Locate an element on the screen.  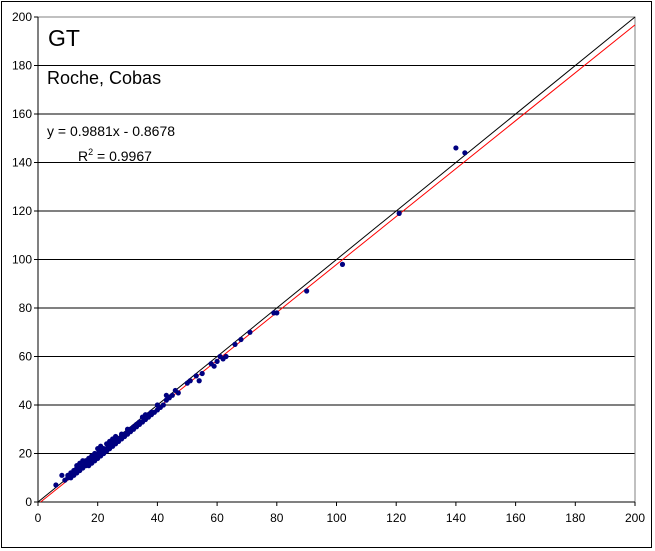
y-tick-label-160: 160 is located at coordinates (22, 114).